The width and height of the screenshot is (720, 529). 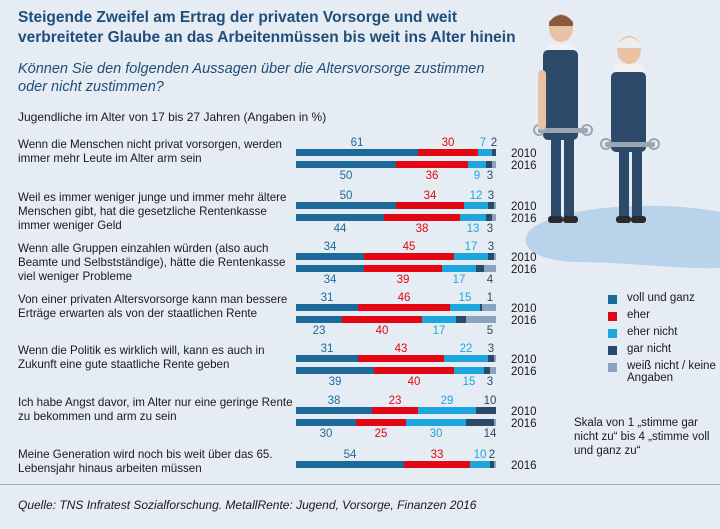 I want to click on data-label: 23, so click(x=395, y=401).